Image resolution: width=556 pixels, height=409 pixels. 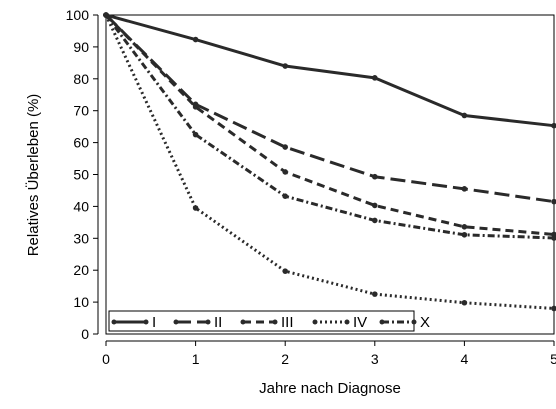 What do you see at coordinates (81, 238) in the screenshot?
I see `y-tick-label: 30` at bounding box center [81, 238].